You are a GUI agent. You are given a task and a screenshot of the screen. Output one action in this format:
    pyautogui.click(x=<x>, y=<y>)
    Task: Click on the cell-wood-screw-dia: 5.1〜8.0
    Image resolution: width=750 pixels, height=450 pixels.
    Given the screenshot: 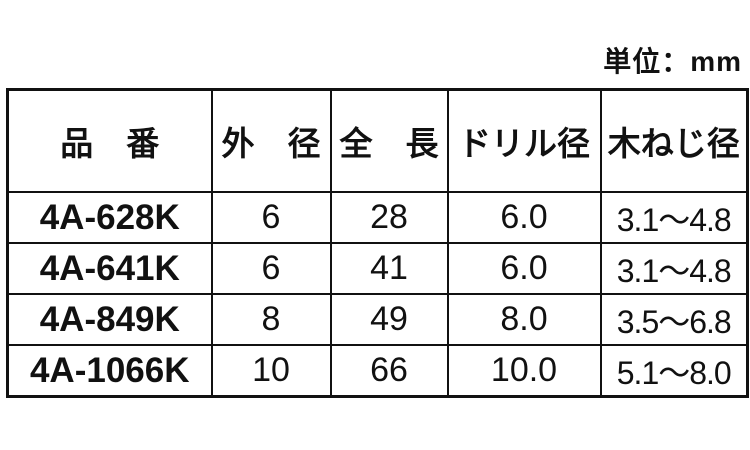 What is the action you would take?
    pyautogui.click(x=674, y=371)
    